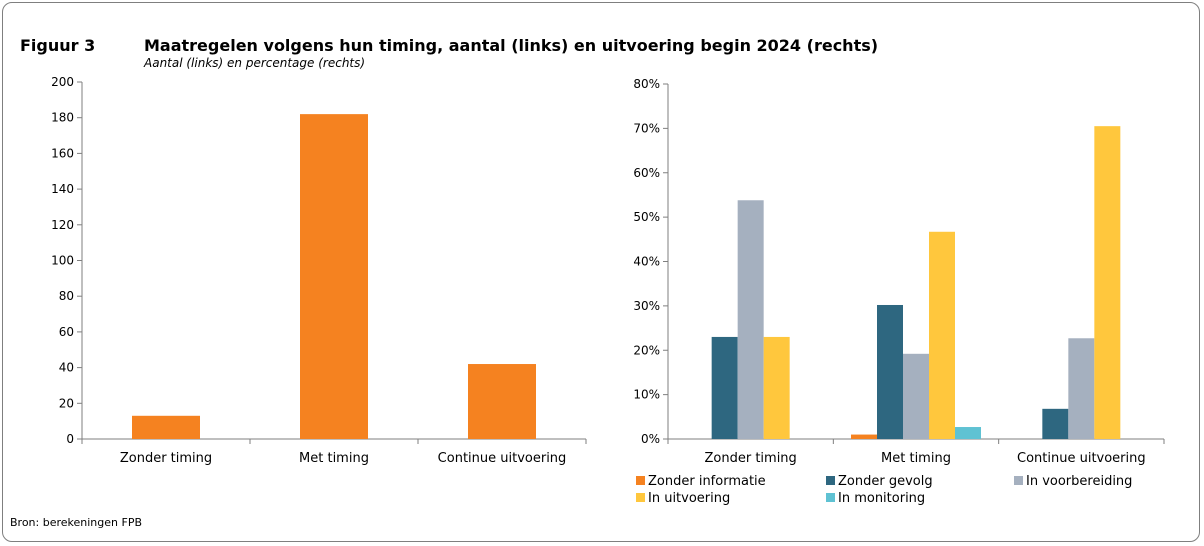 The width and height of the screenshot is (1204, 546). Describe the element at coordinates (751, 458) in the screenshot. I see `right-x-tick-label: Zonder timing` at that location.